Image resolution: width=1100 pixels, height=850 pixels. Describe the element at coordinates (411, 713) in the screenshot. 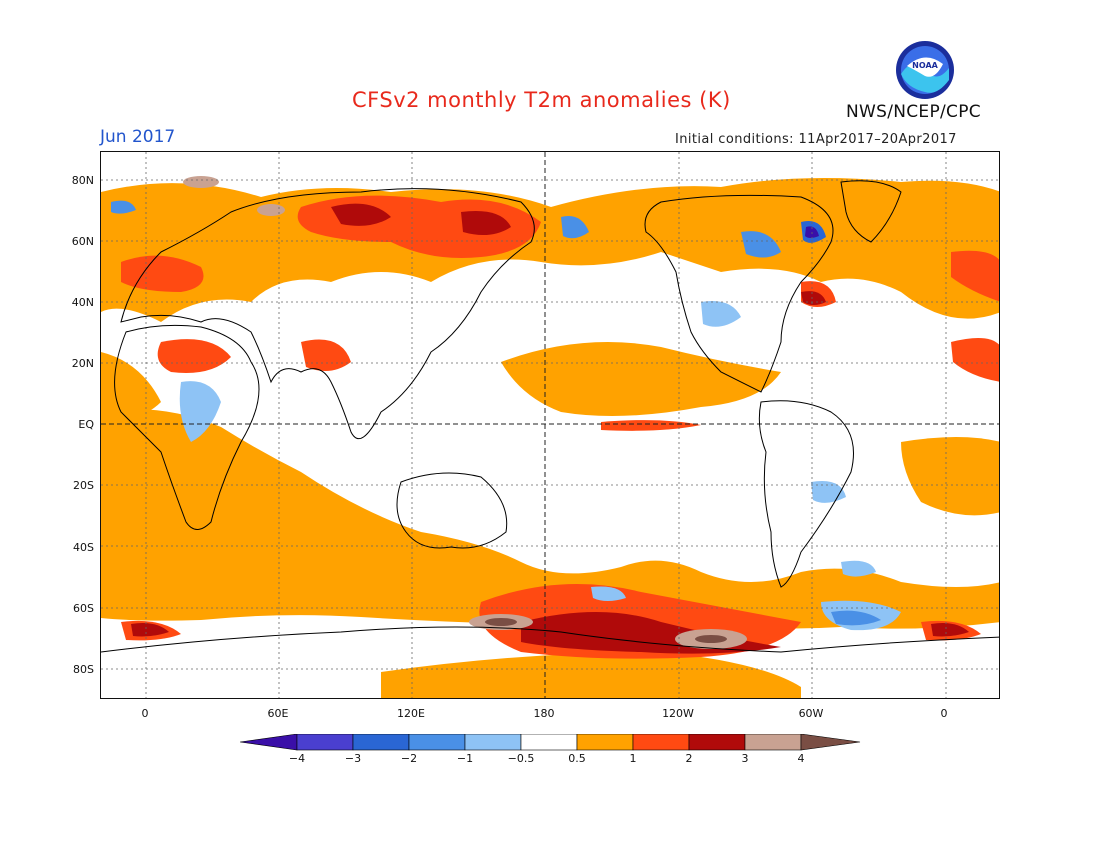

I see `lon-label-120e: 120E` at that location.